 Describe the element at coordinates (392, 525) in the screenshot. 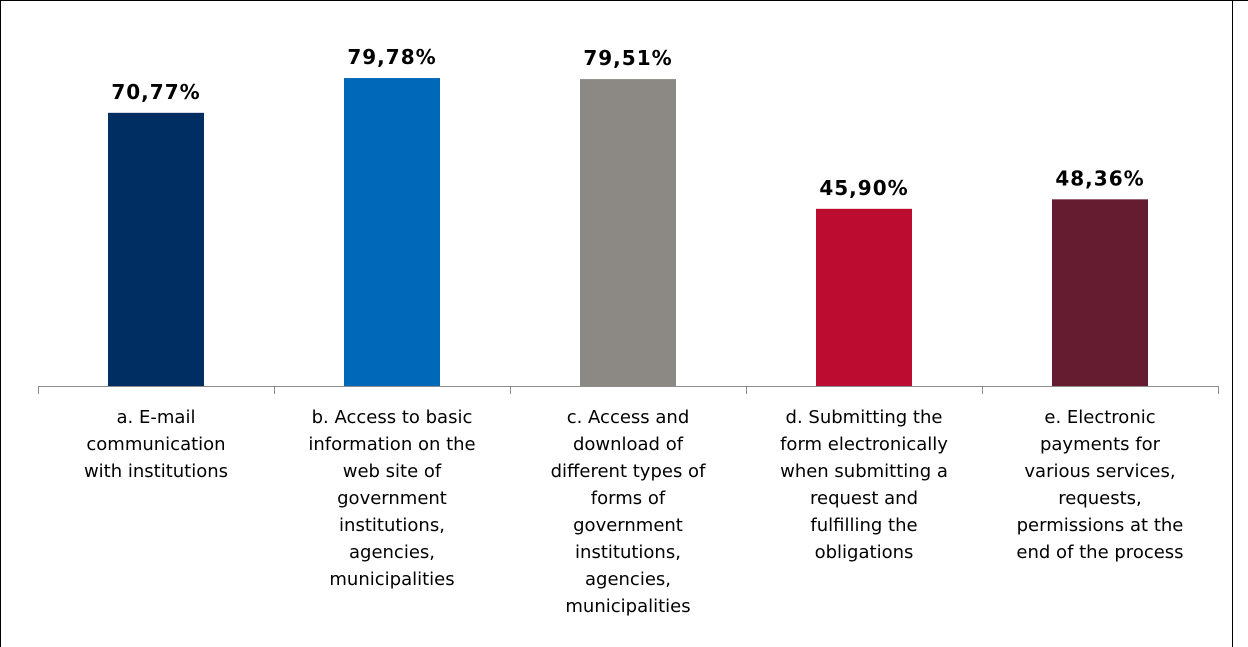

I see `category-label-b-line-5: institutions,` at that location.